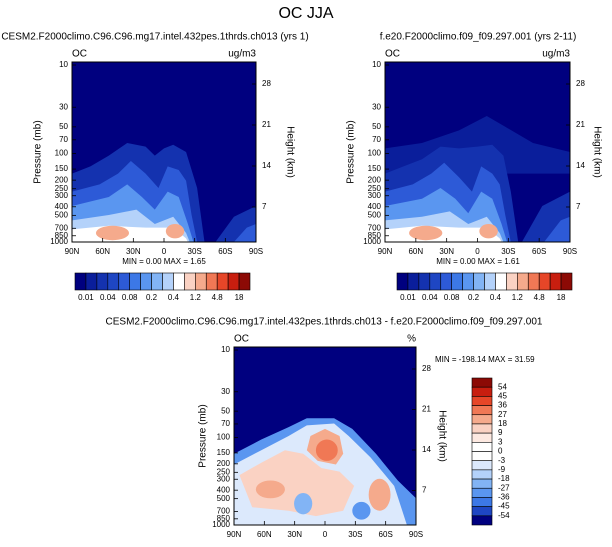  I want to click on colorbar-label: 0.2, so click(474, 297).